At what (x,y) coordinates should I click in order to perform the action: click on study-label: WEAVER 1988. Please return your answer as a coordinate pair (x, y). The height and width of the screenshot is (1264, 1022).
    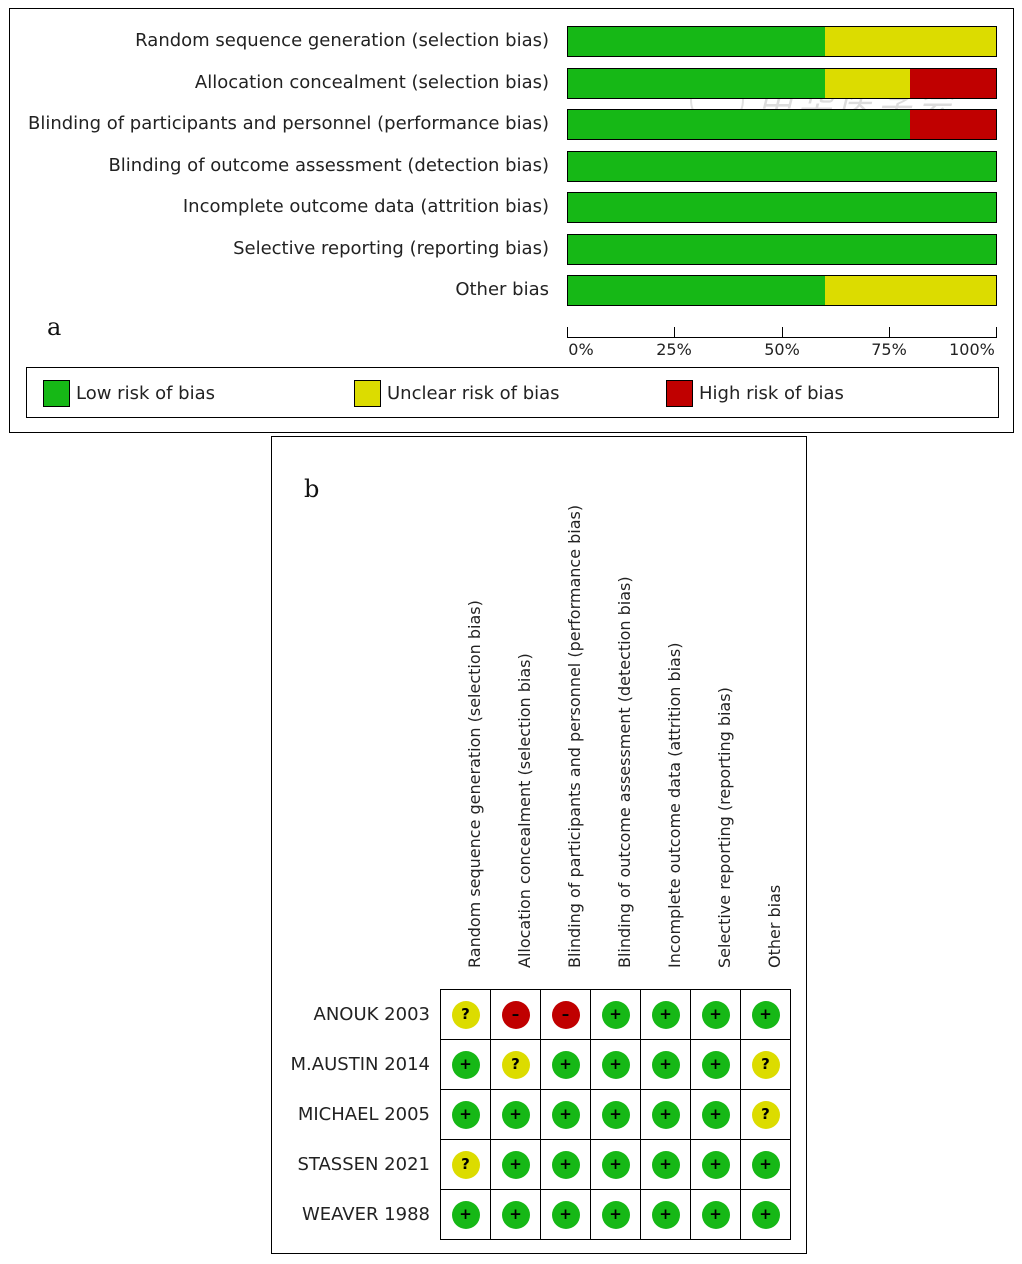
    Looking at the image, I should click on (365, 1214).